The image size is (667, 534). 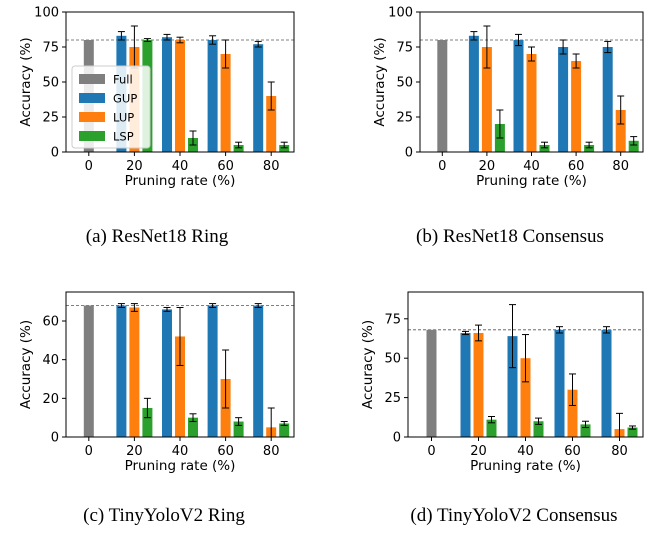 What do you see at coordinates (123, 118) in the screenshot?
I see `legend-label-lup: LUP` at bounding box center [123, 118].